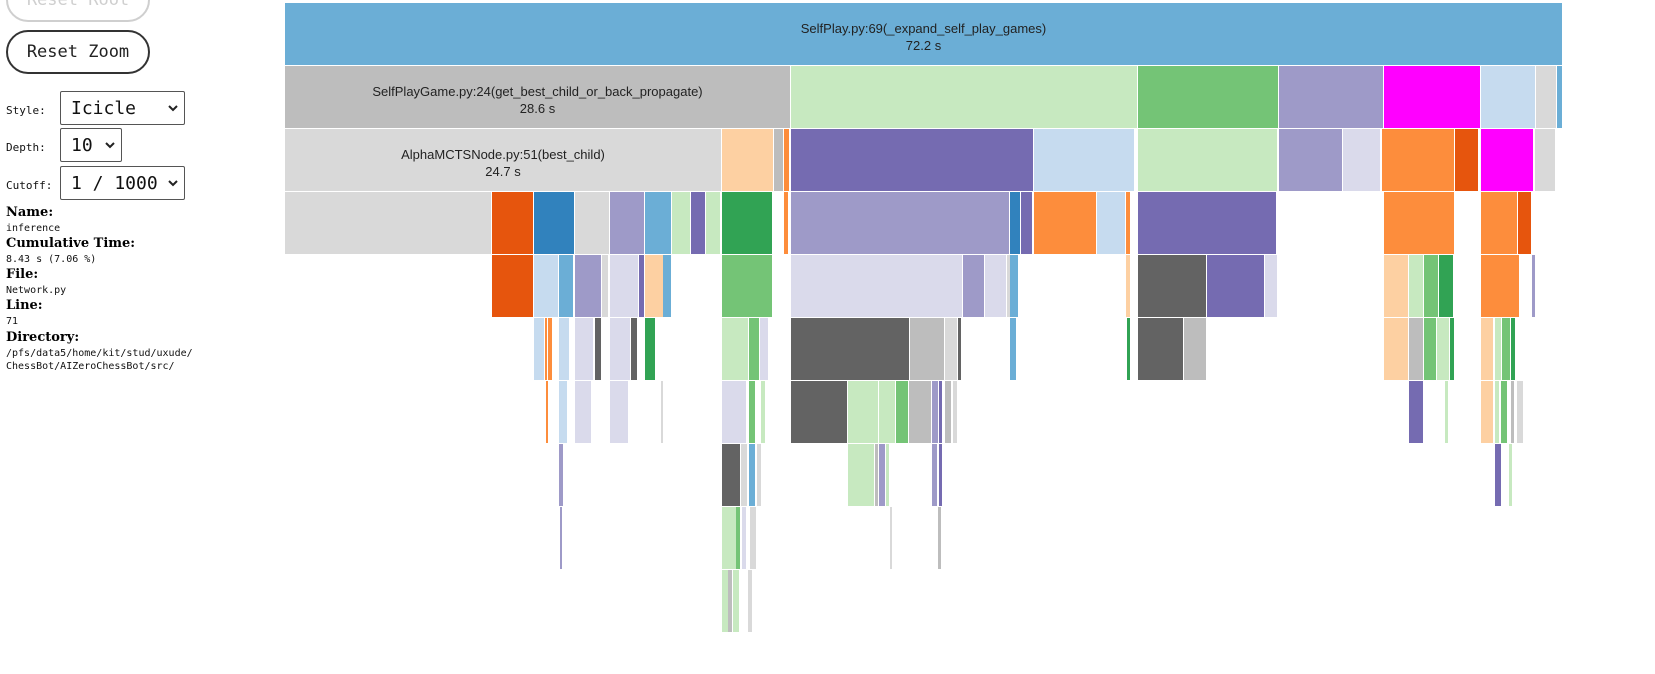 This screenshot has height=674, width=1655. I want to click on reset-zoom-button: Reset Zoom, so click(78, 52).